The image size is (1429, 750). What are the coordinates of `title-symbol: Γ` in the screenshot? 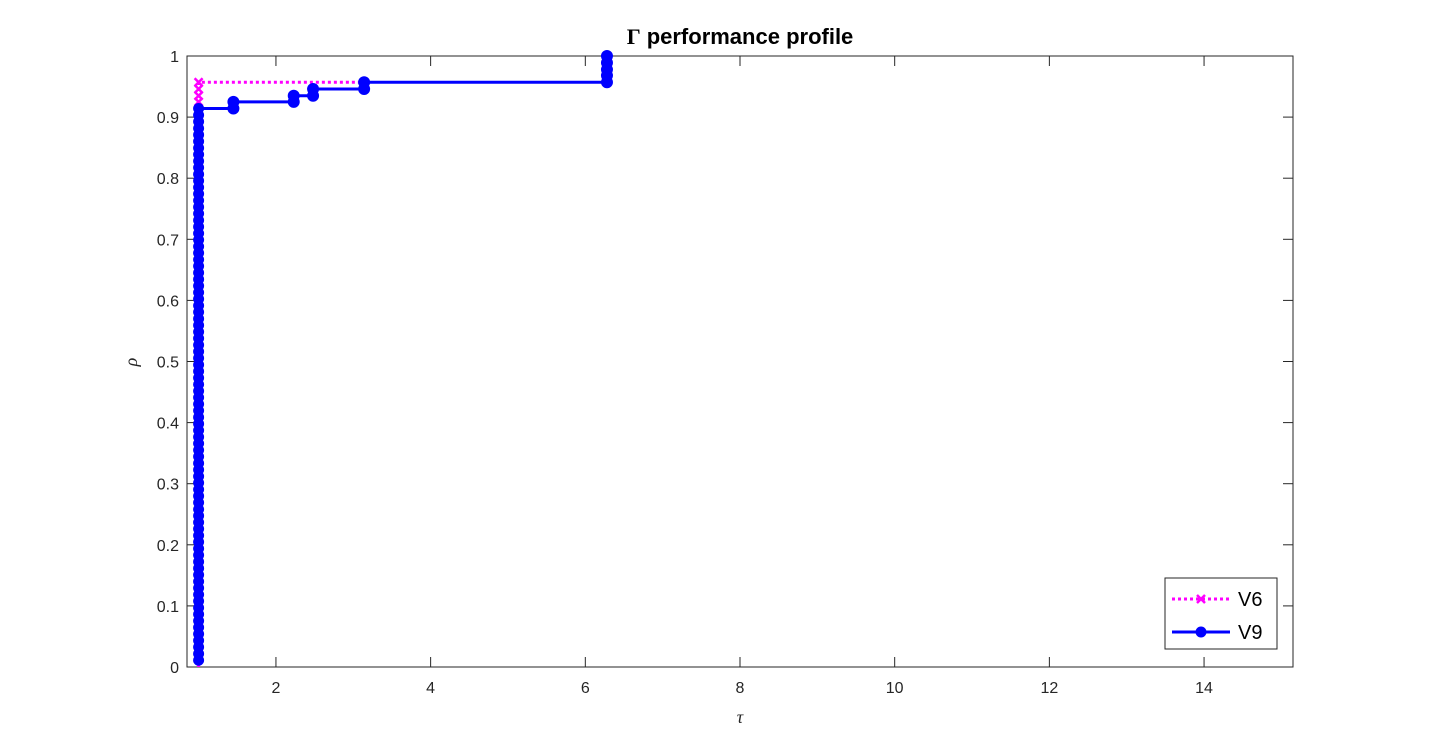 It's located at (634, 36).